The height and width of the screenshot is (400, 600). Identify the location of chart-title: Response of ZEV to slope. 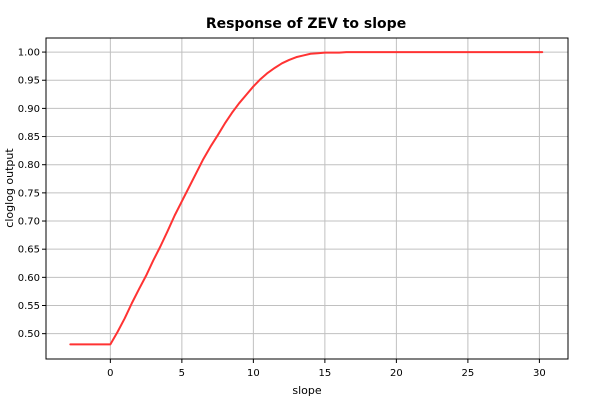
(306, 24).